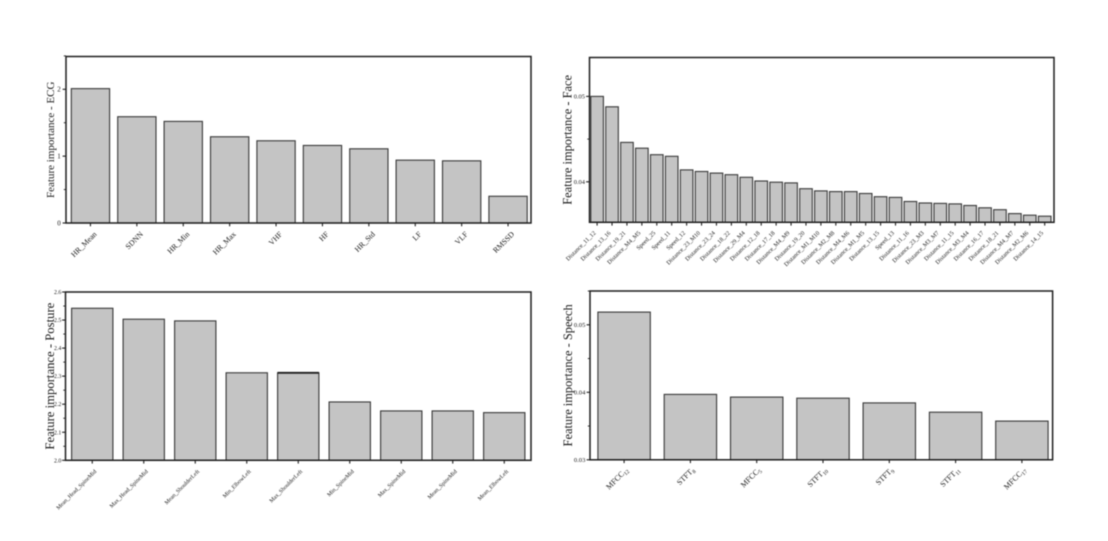 This screenshot has height=541, width=1108. Describe the element at coordinates (461, 237) in the screenshot. I see `svg-text: VLF` at that location.